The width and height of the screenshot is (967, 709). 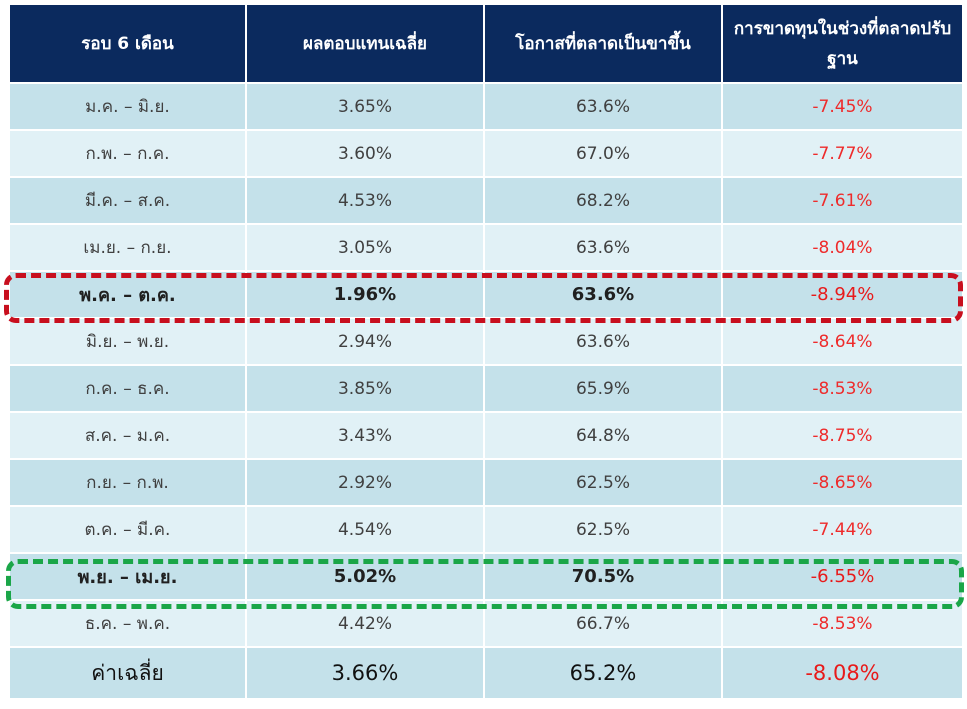 I want to click on avg-return-cell: 3.05%, so click(x=365, y=248).